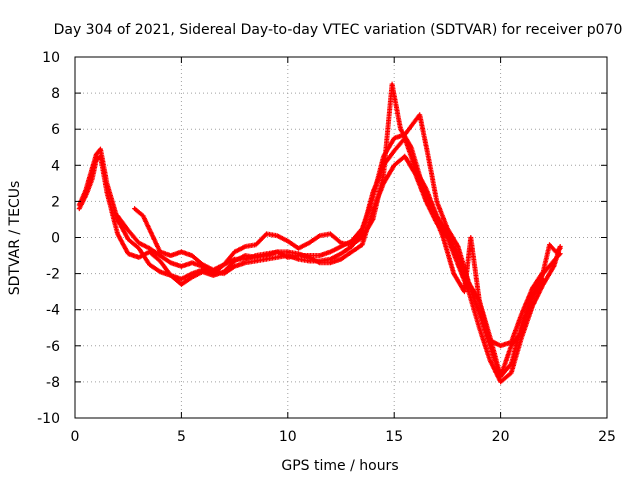 The height and width of the screenshot is (480, 640). What do you see at coordinates (501, 437) in the screenshot?
I see `x-tick-label: 20` at bounding box center [501, 437].